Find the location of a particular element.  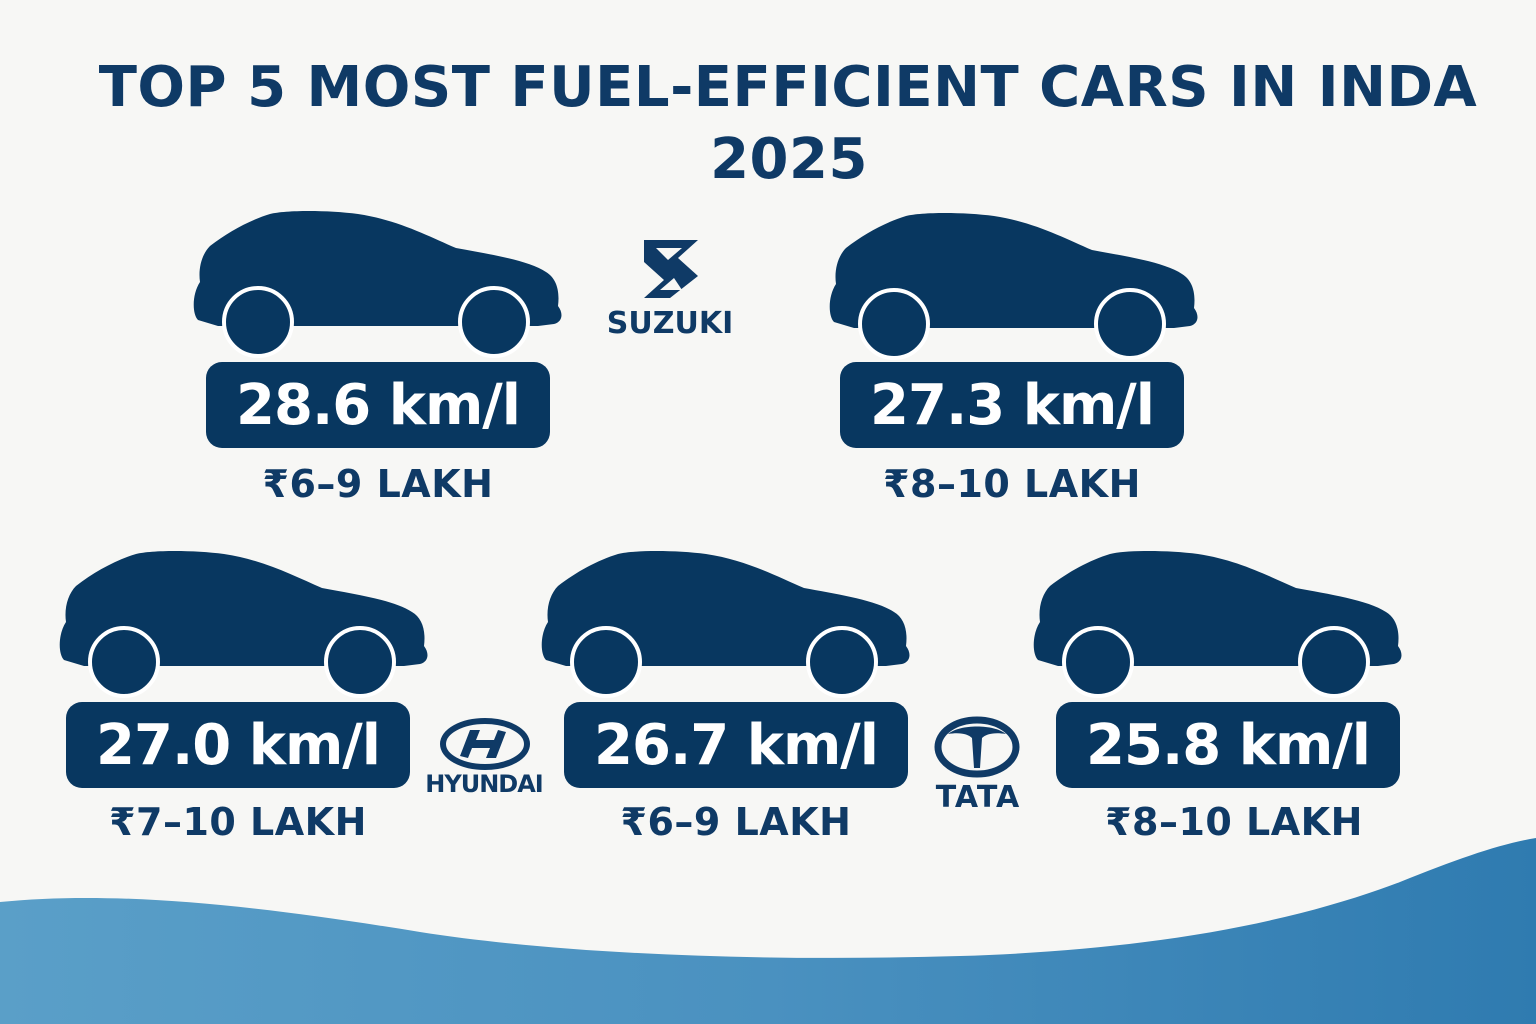

car-3-price: ₹7–10 LAKH is located at coordinates (238, 822).